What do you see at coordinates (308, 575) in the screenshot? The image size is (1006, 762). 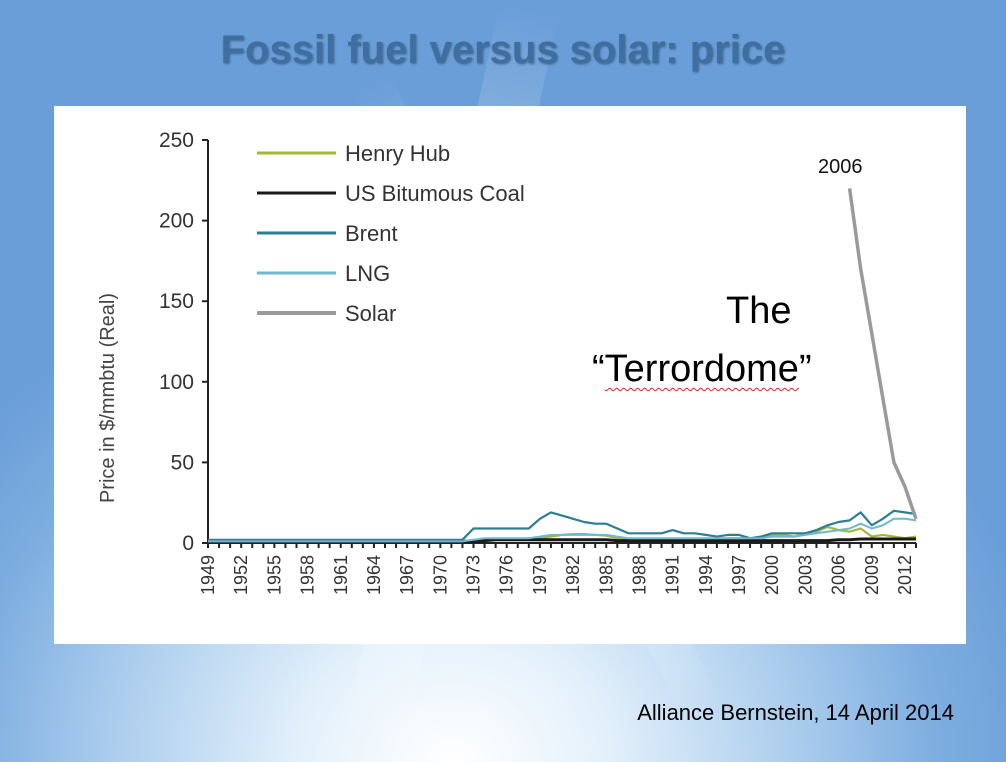 I see `x-tick-label: 1958` at bounding box center [308, 575].